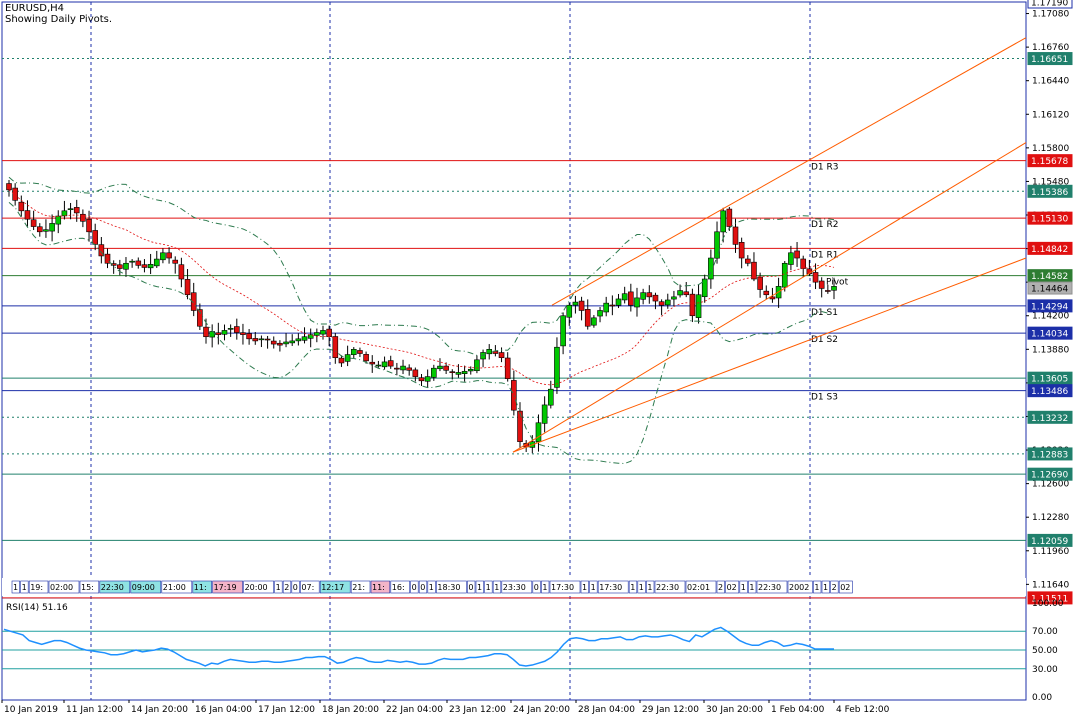 This screenshot has height=720, width=1080. Describe the element at coordinates (358, 587) in the screenshot. I see `time-strip-label: 21:` at that location.